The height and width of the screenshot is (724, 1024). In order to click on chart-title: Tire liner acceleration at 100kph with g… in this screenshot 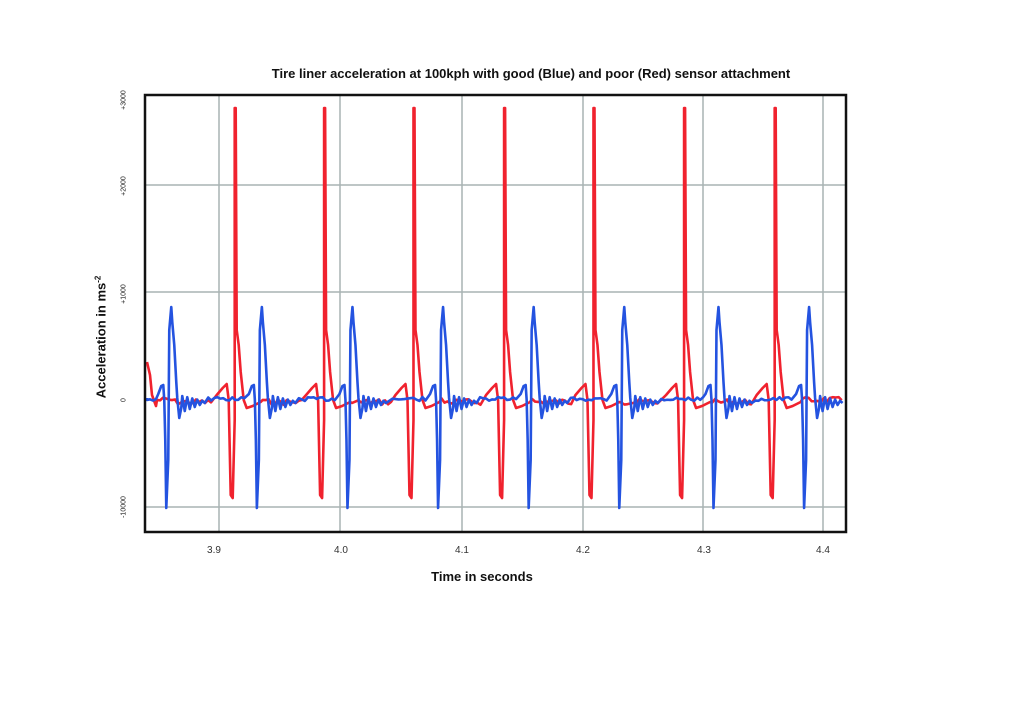, I will do `click(531, 73)`.